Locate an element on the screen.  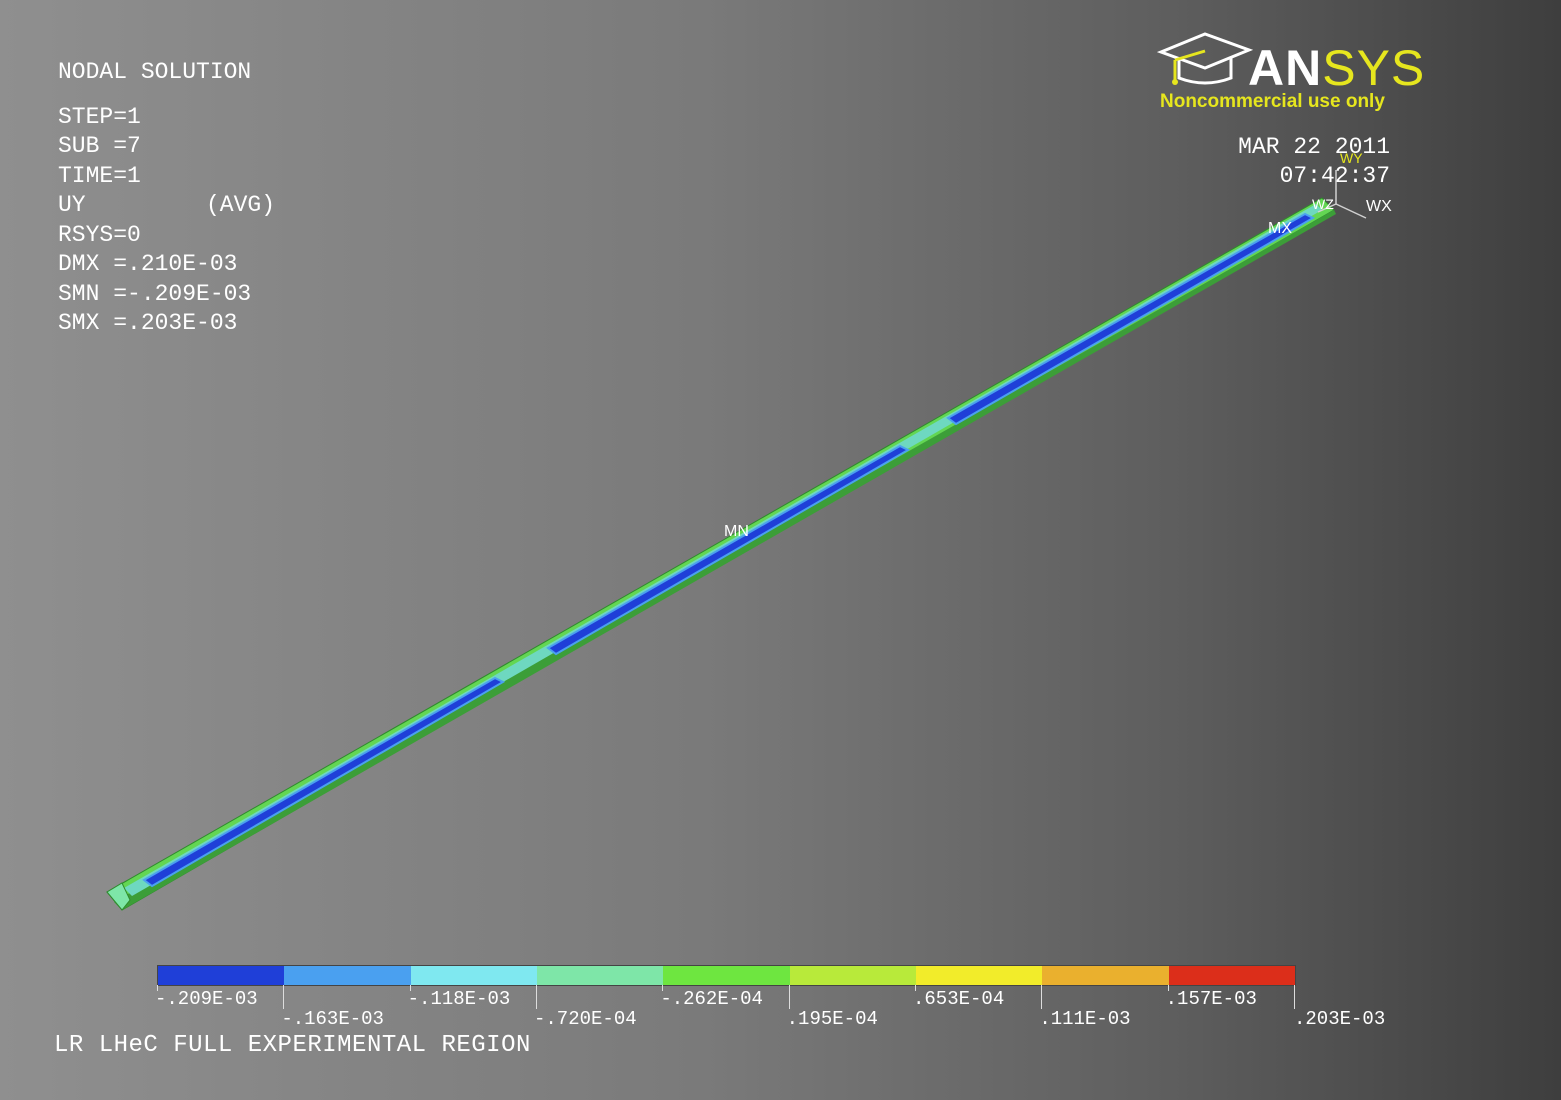
legend-label-bottom: -.720E-04 is located at coordinates (585, 1019).